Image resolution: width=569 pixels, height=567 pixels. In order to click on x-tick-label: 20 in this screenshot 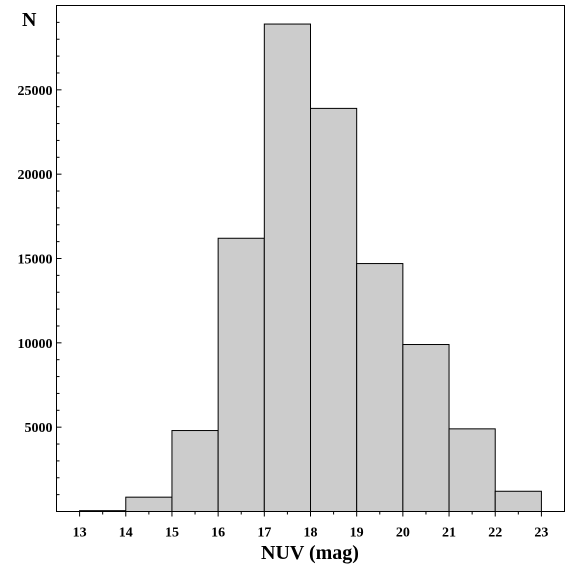, I will do `click(403, 533)`.